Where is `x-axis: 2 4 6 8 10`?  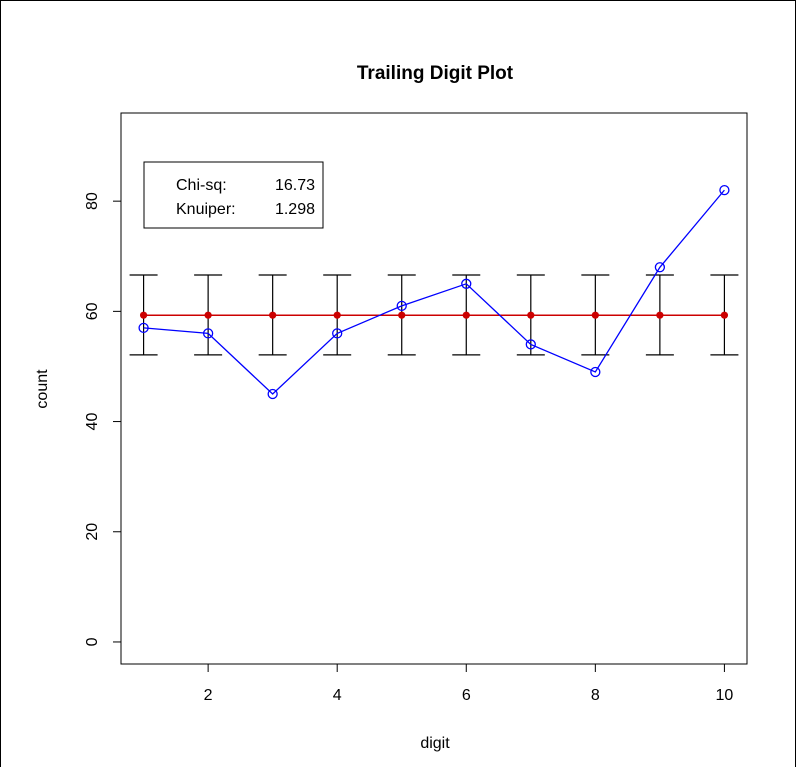
x-axis: 2 4 6 8 10 is located at coordinates (469, 683).